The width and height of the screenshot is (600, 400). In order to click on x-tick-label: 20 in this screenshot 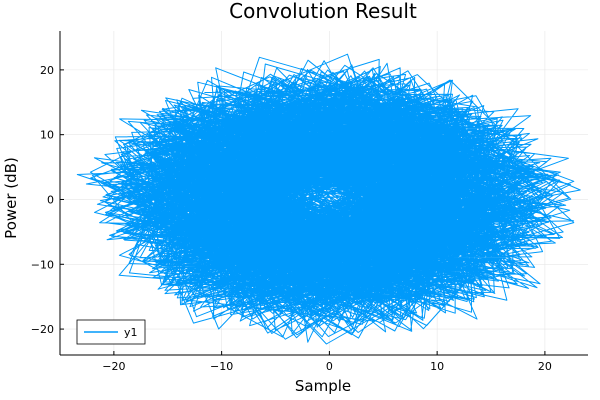, I will do `click(545, 366)`.